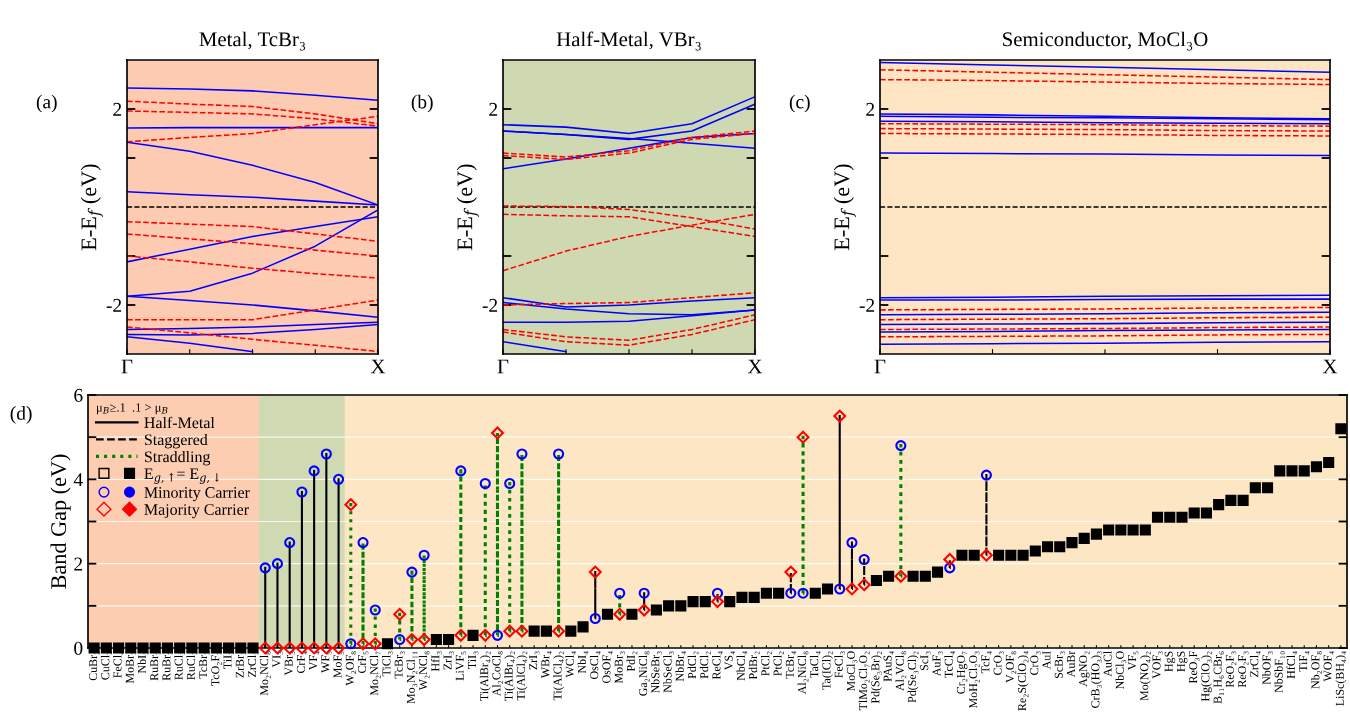  What do you see at coordinates (1292, 665) in the screenshot?
I see `x-tick-label: HfCl₄` at bounding box center [1292, 665].